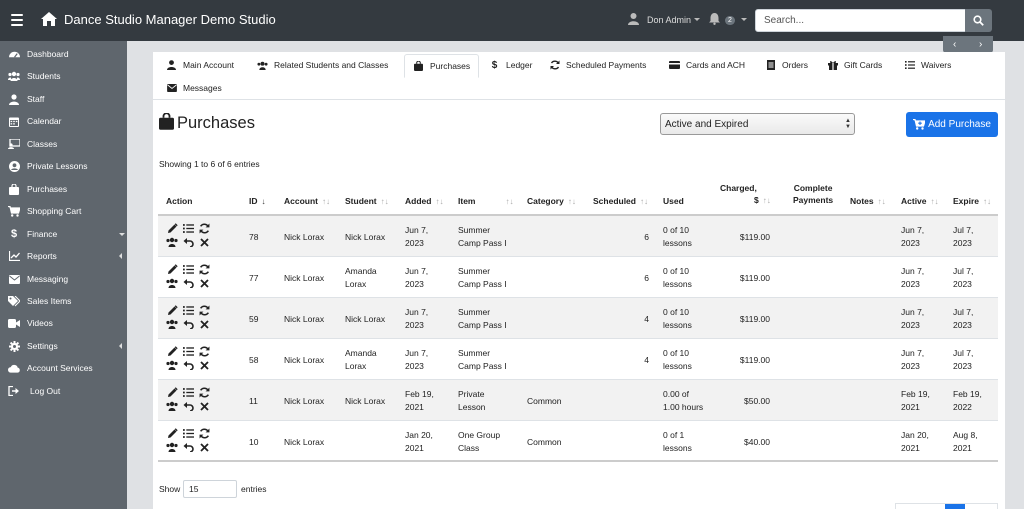 The image size is (1024, 509). What do you see at coordinates (952, 124) in the screenshot?
I see `add-purchase-button: Add Purchase` at bounding box center [952, 124].